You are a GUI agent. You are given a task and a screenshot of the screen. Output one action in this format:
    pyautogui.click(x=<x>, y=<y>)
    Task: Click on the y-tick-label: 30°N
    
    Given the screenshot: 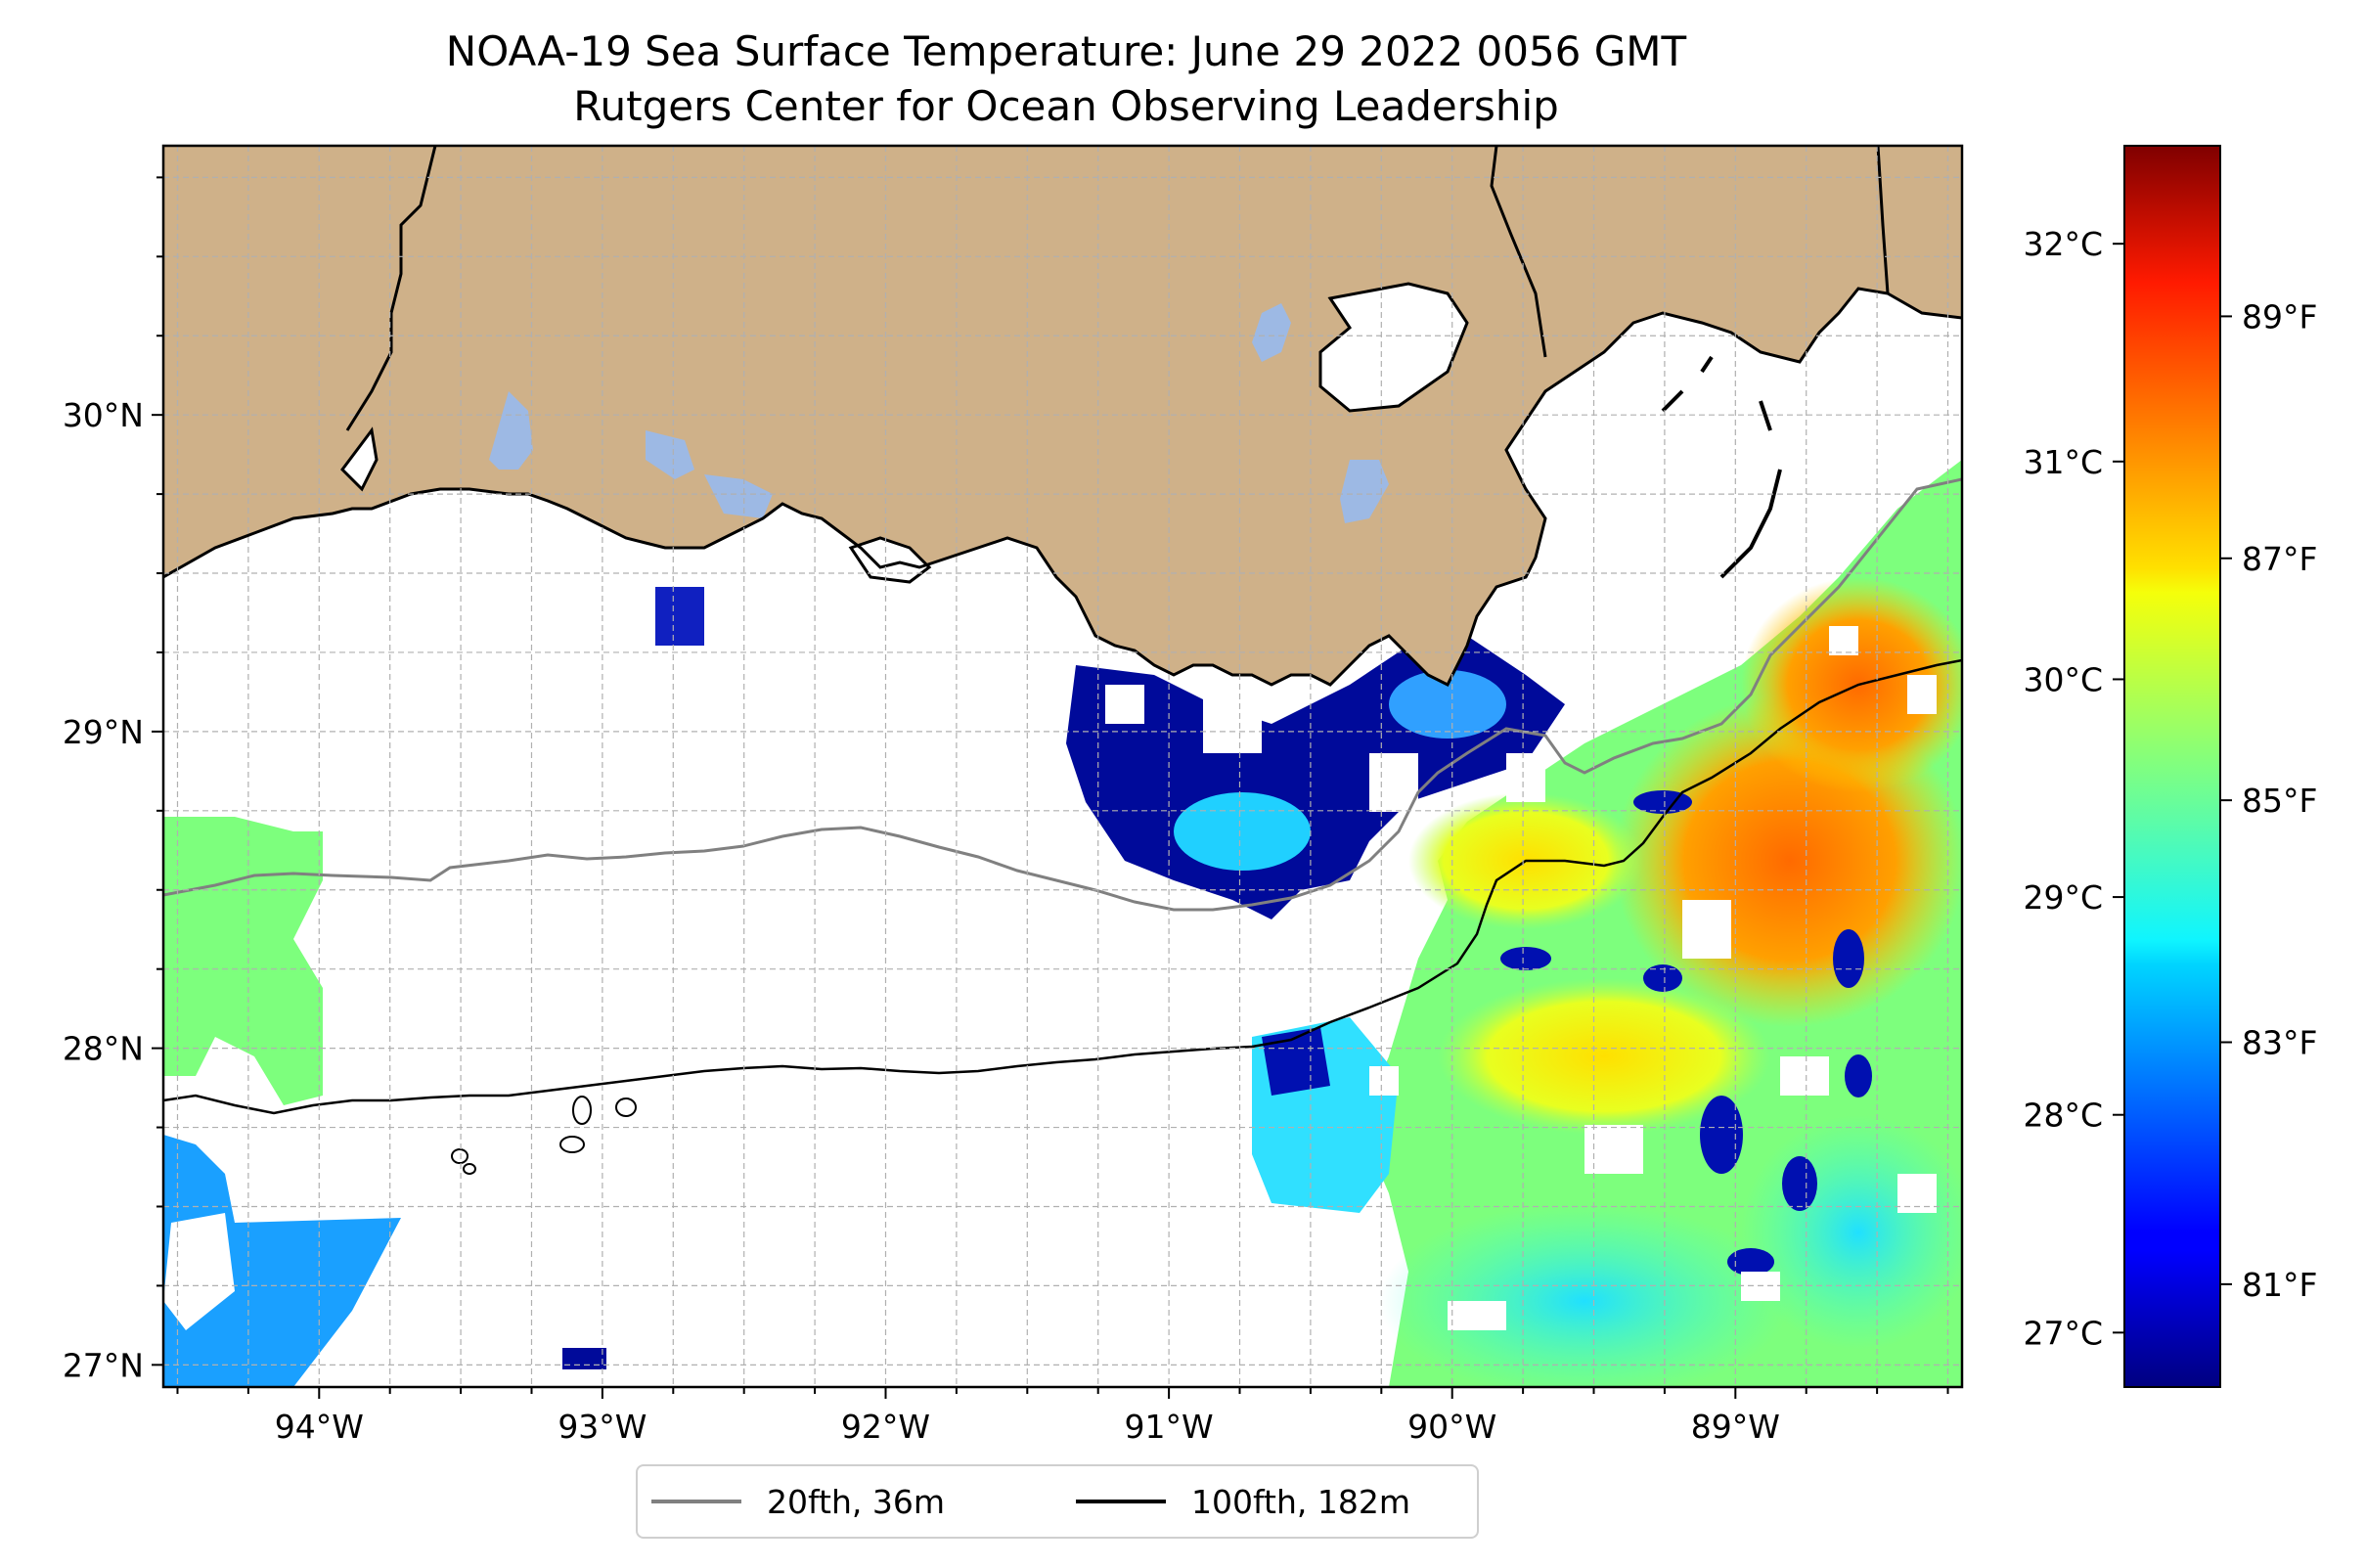 What is the action you would take?
    pyautogui.click(x=103, y=415)
    